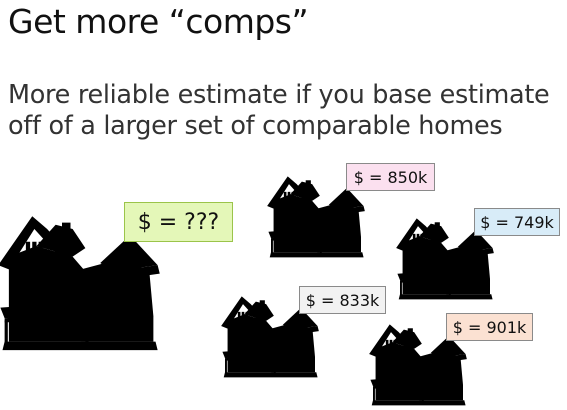 This screenshot has width=567, height=410. I want to click on comp-price-tag-749k: $ = 749k, so click(517, 222).